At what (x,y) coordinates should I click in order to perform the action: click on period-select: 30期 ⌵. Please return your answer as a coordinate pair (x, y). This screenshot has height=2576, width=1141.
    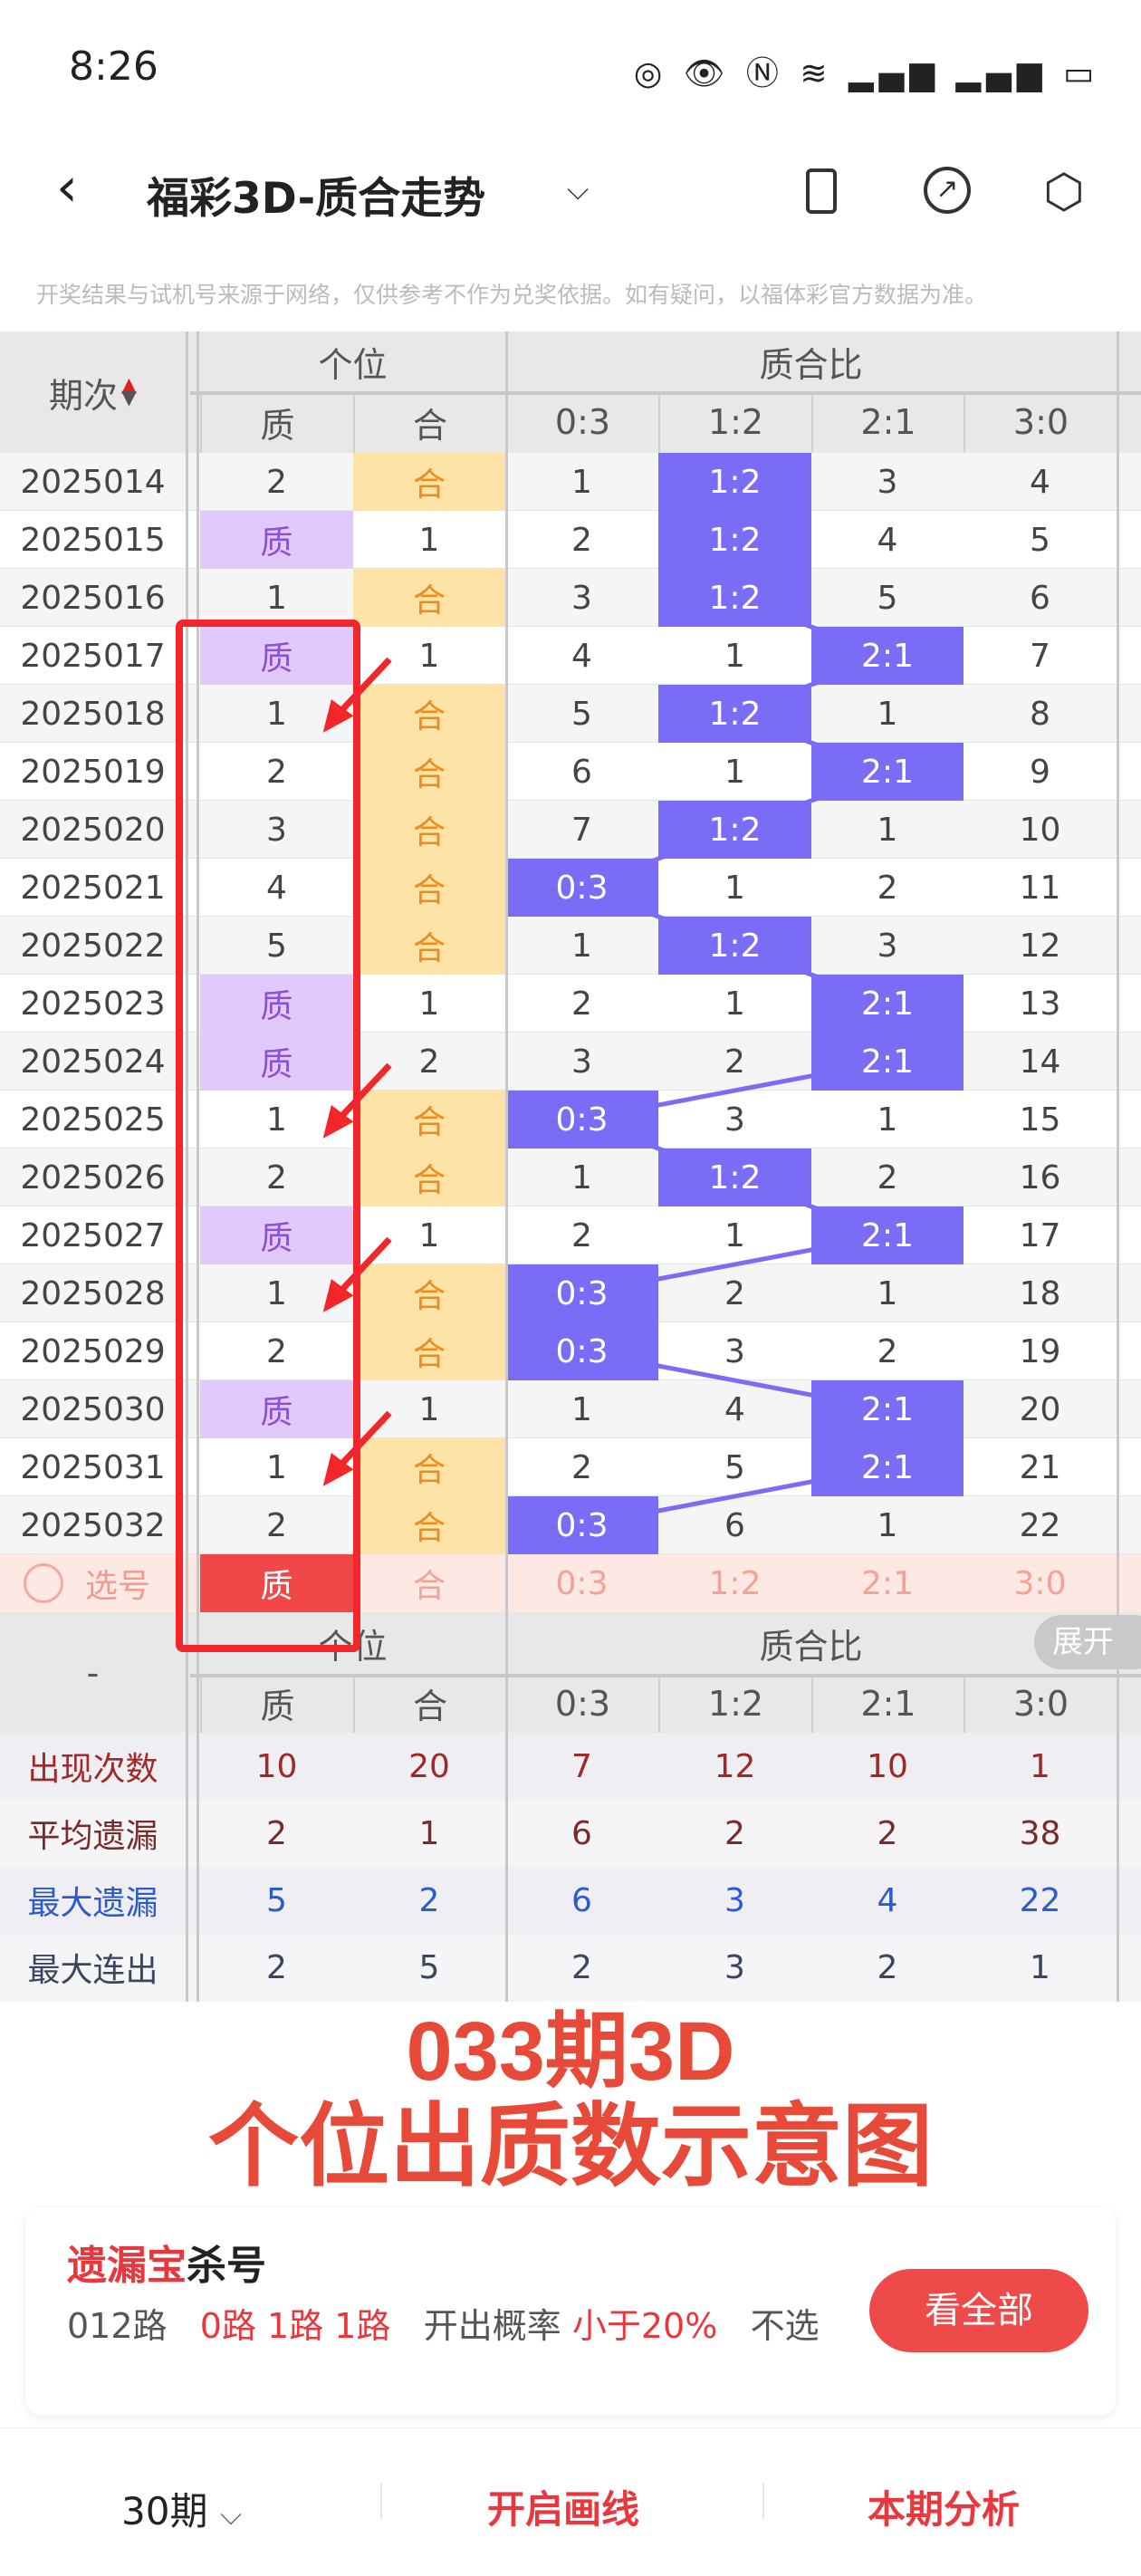
    Looking at the image, I should click on (181, 2508).